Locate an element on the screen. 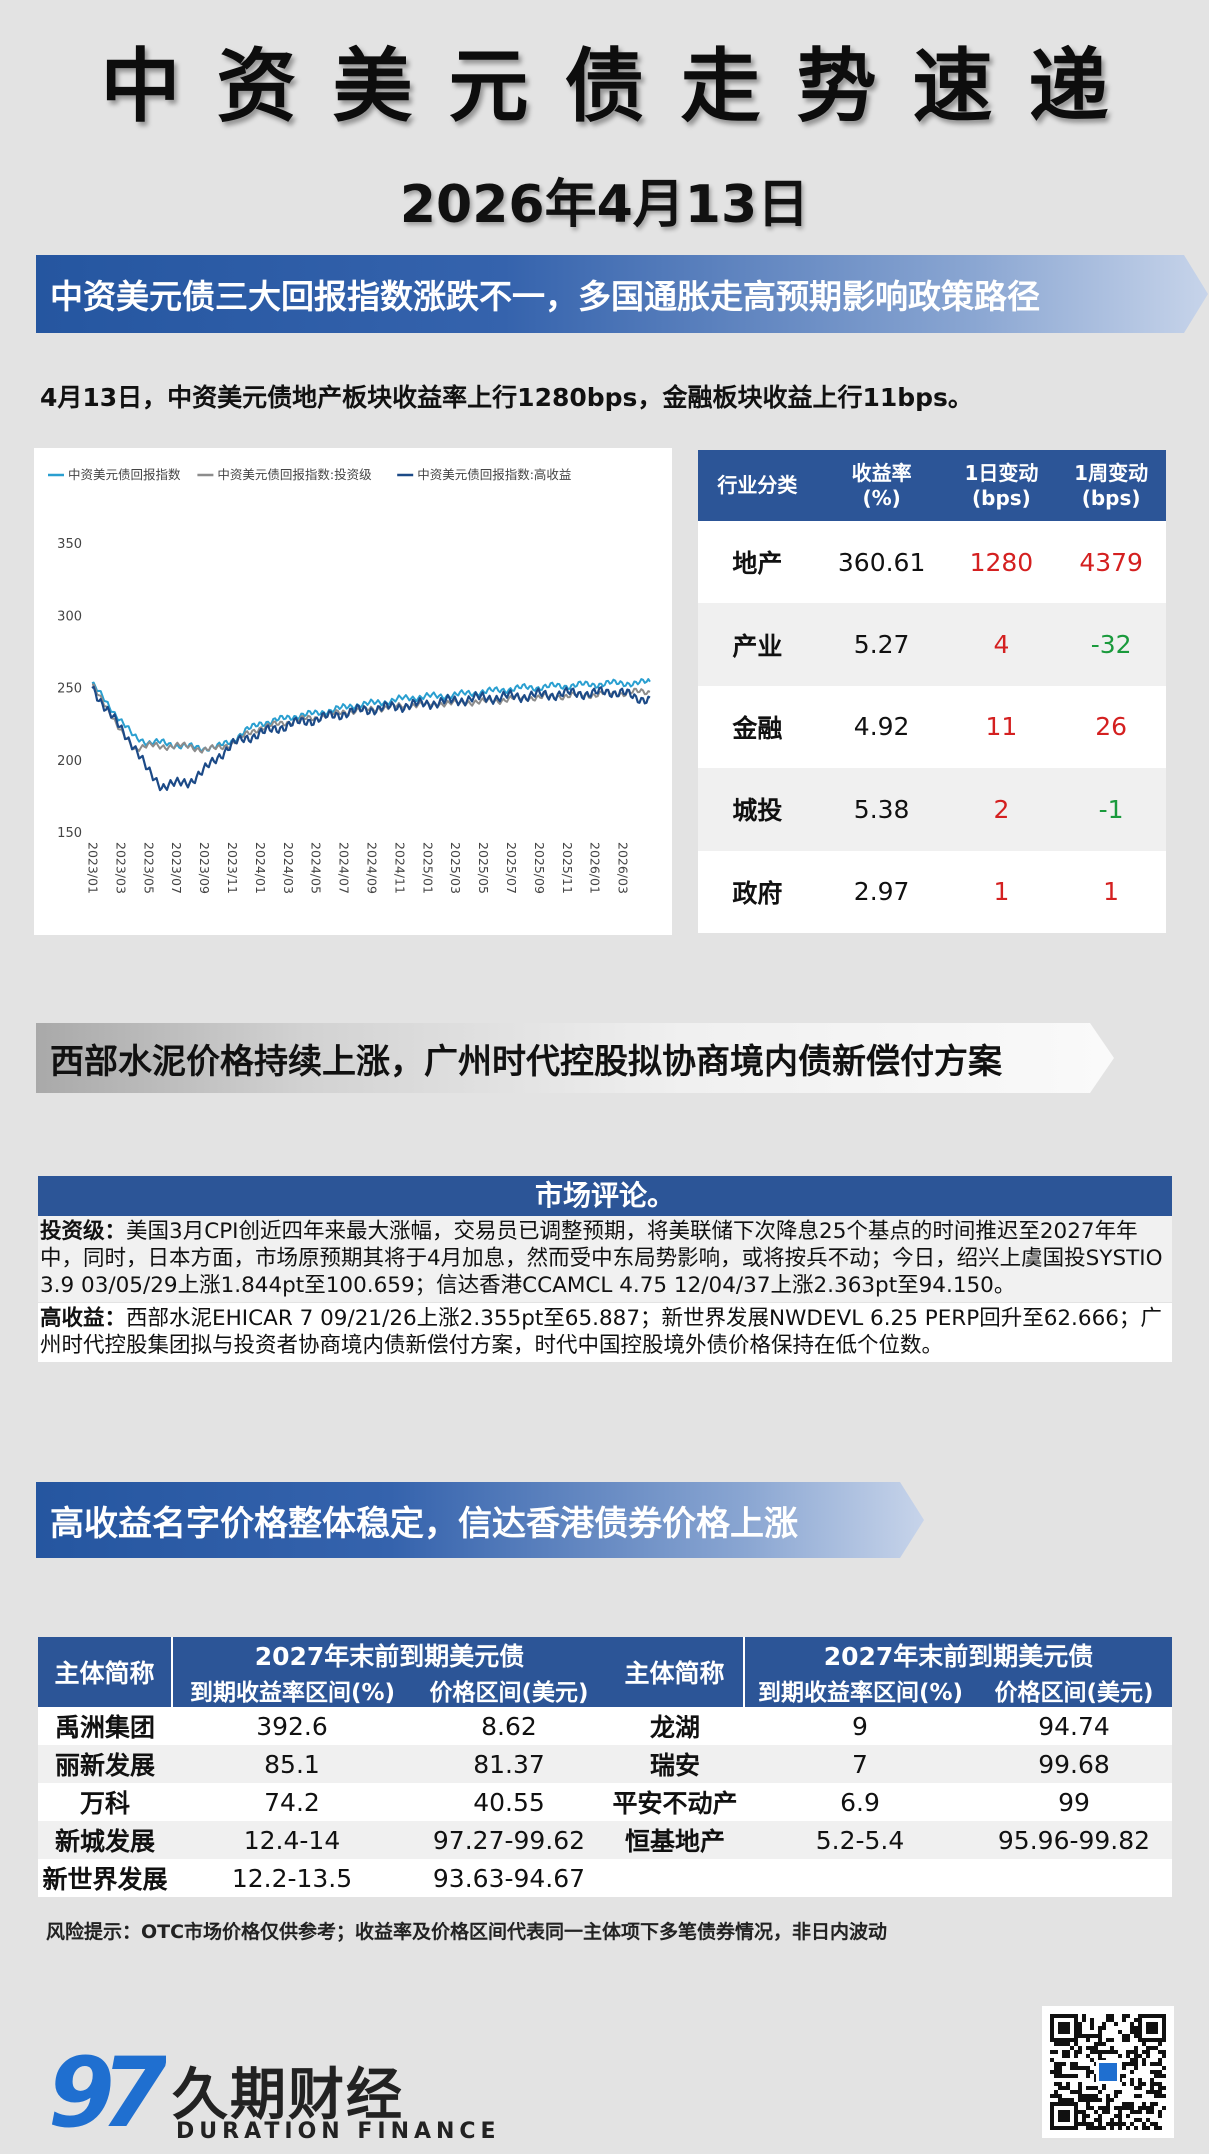  section-banner-text: 西部水泥价格持续上涨，广州时代控股拟协商境内债新偿付方案 is located at coordinates (526, 1061).